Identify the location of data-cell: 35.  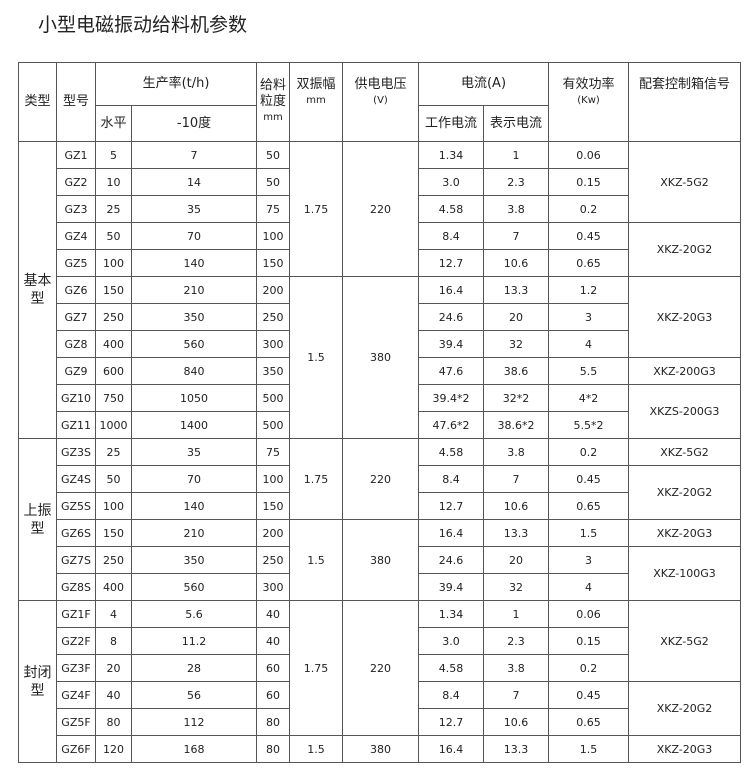
(194, 209).